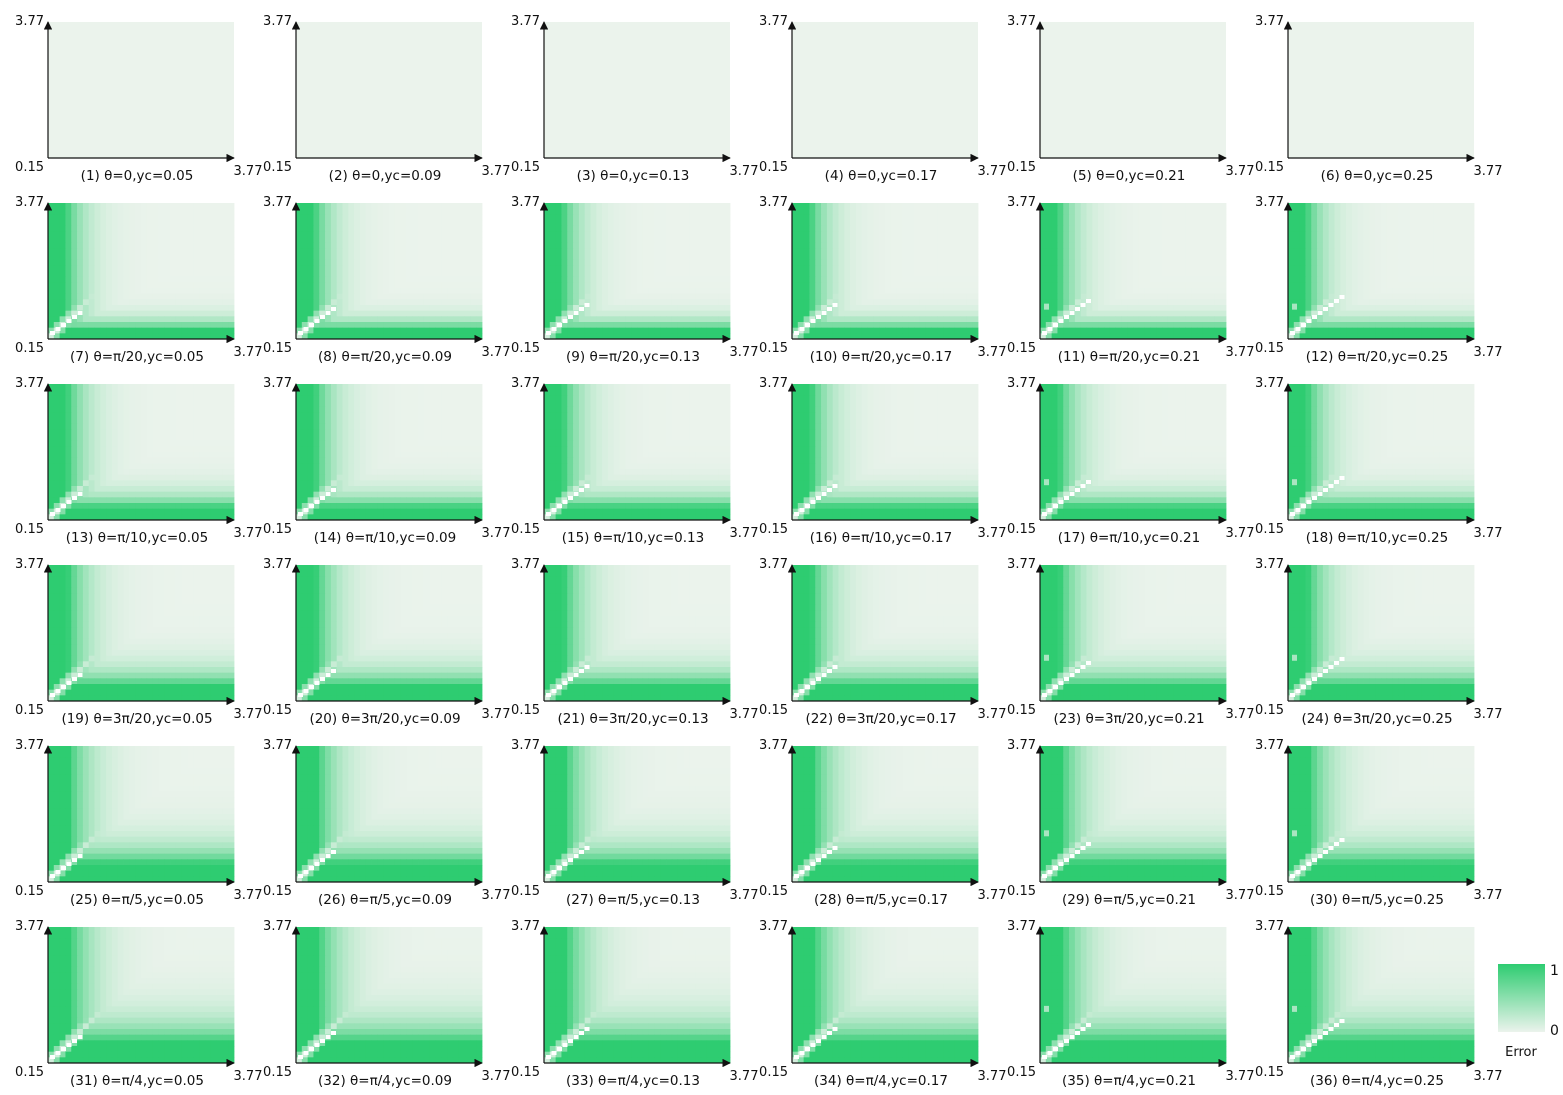 Image resolution: width=1563 pixels, height=1095 pixels. Describe the element at coordinates (796, 333) in the screenshot. I see `diagonal-mark` at that location.